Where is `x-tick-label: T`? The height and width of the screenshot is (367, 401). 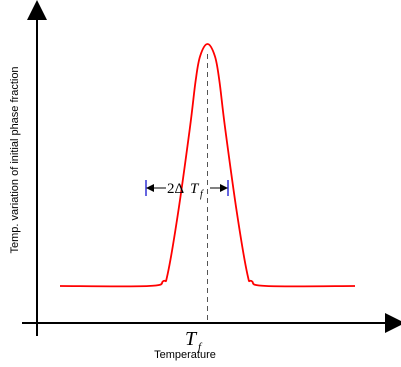 x-tick-label: T is located at coordinates (191, 339).